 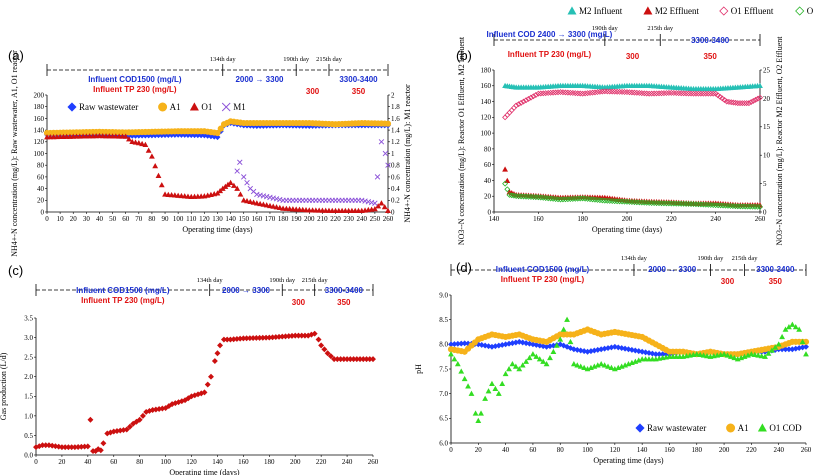 What do you see at coordinates (677, 11) in the screenshot?
I see `legend-label: M2 Effluent` at bounding box center [677, 11].